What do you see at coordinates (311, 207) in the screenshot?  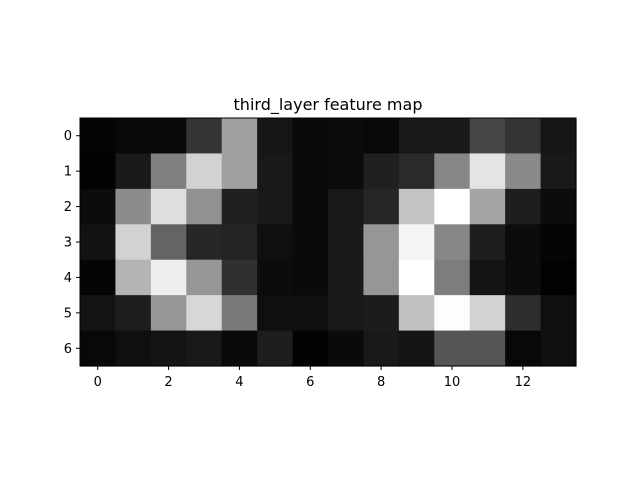 I see `heatmap-cell-r2-c6` at bounding box center [311, 207].